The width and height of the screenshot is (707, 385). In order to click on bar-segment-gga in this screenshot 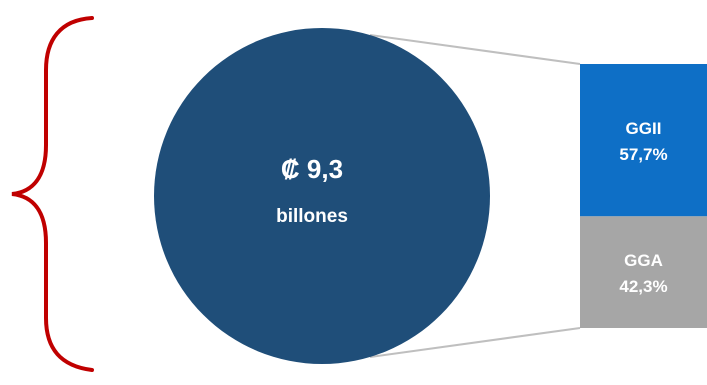, I will do `click(643, 272)`.